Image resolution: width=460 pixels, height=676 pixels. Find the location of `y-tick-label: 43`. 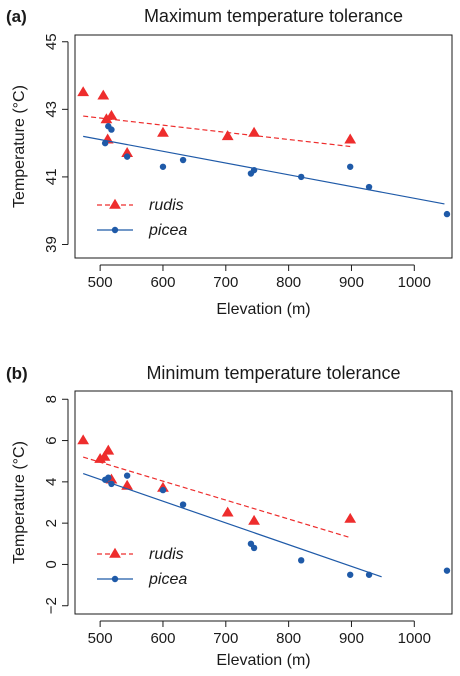

y-tick-label: 43 is located at coordinates (51, 109).